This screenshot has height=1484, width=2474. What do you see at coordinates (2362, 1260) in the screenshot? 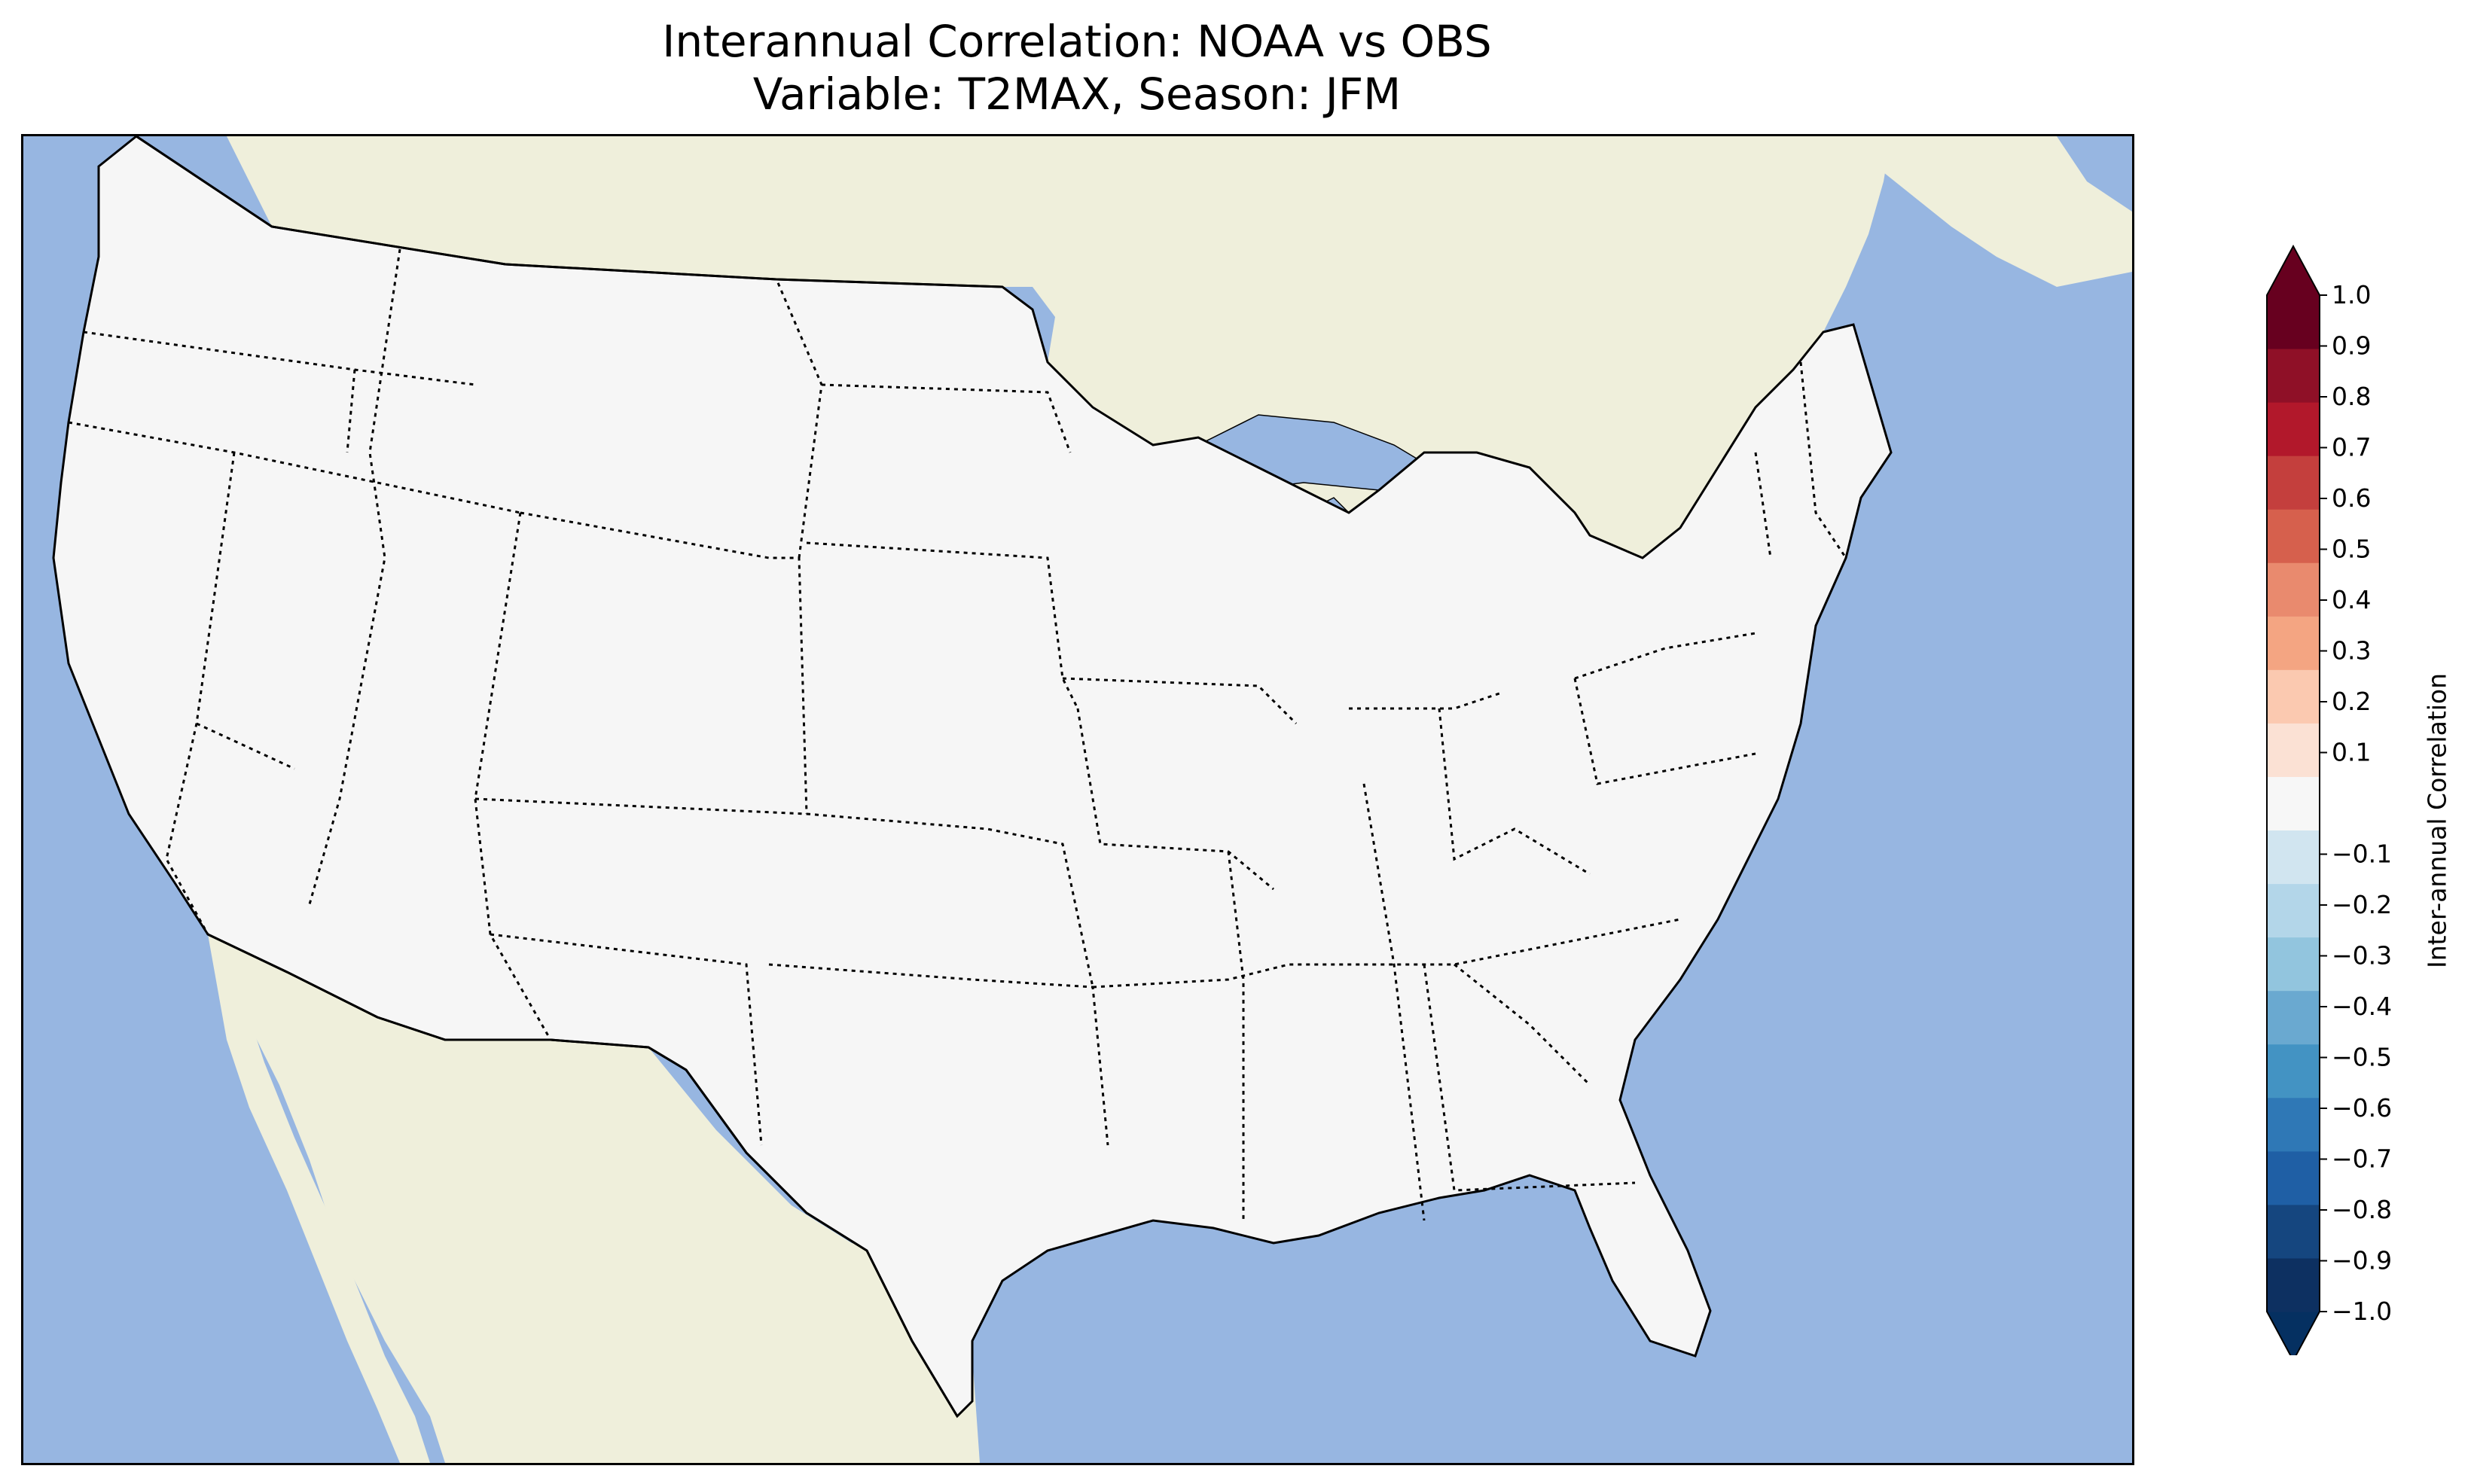
I see `colorbar-tick-label: −0.9` at bounding box center [2362, 1260].